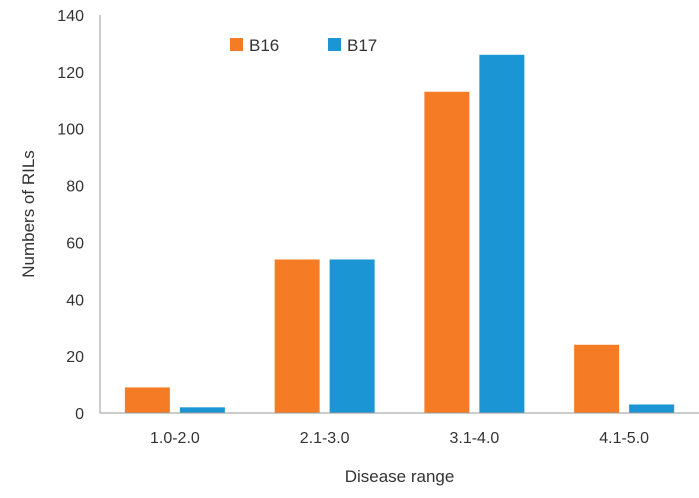  Describe the element at coordinates (652, 408) in the screenshot. I see `bar-b17-4.1-5.0` at that location.